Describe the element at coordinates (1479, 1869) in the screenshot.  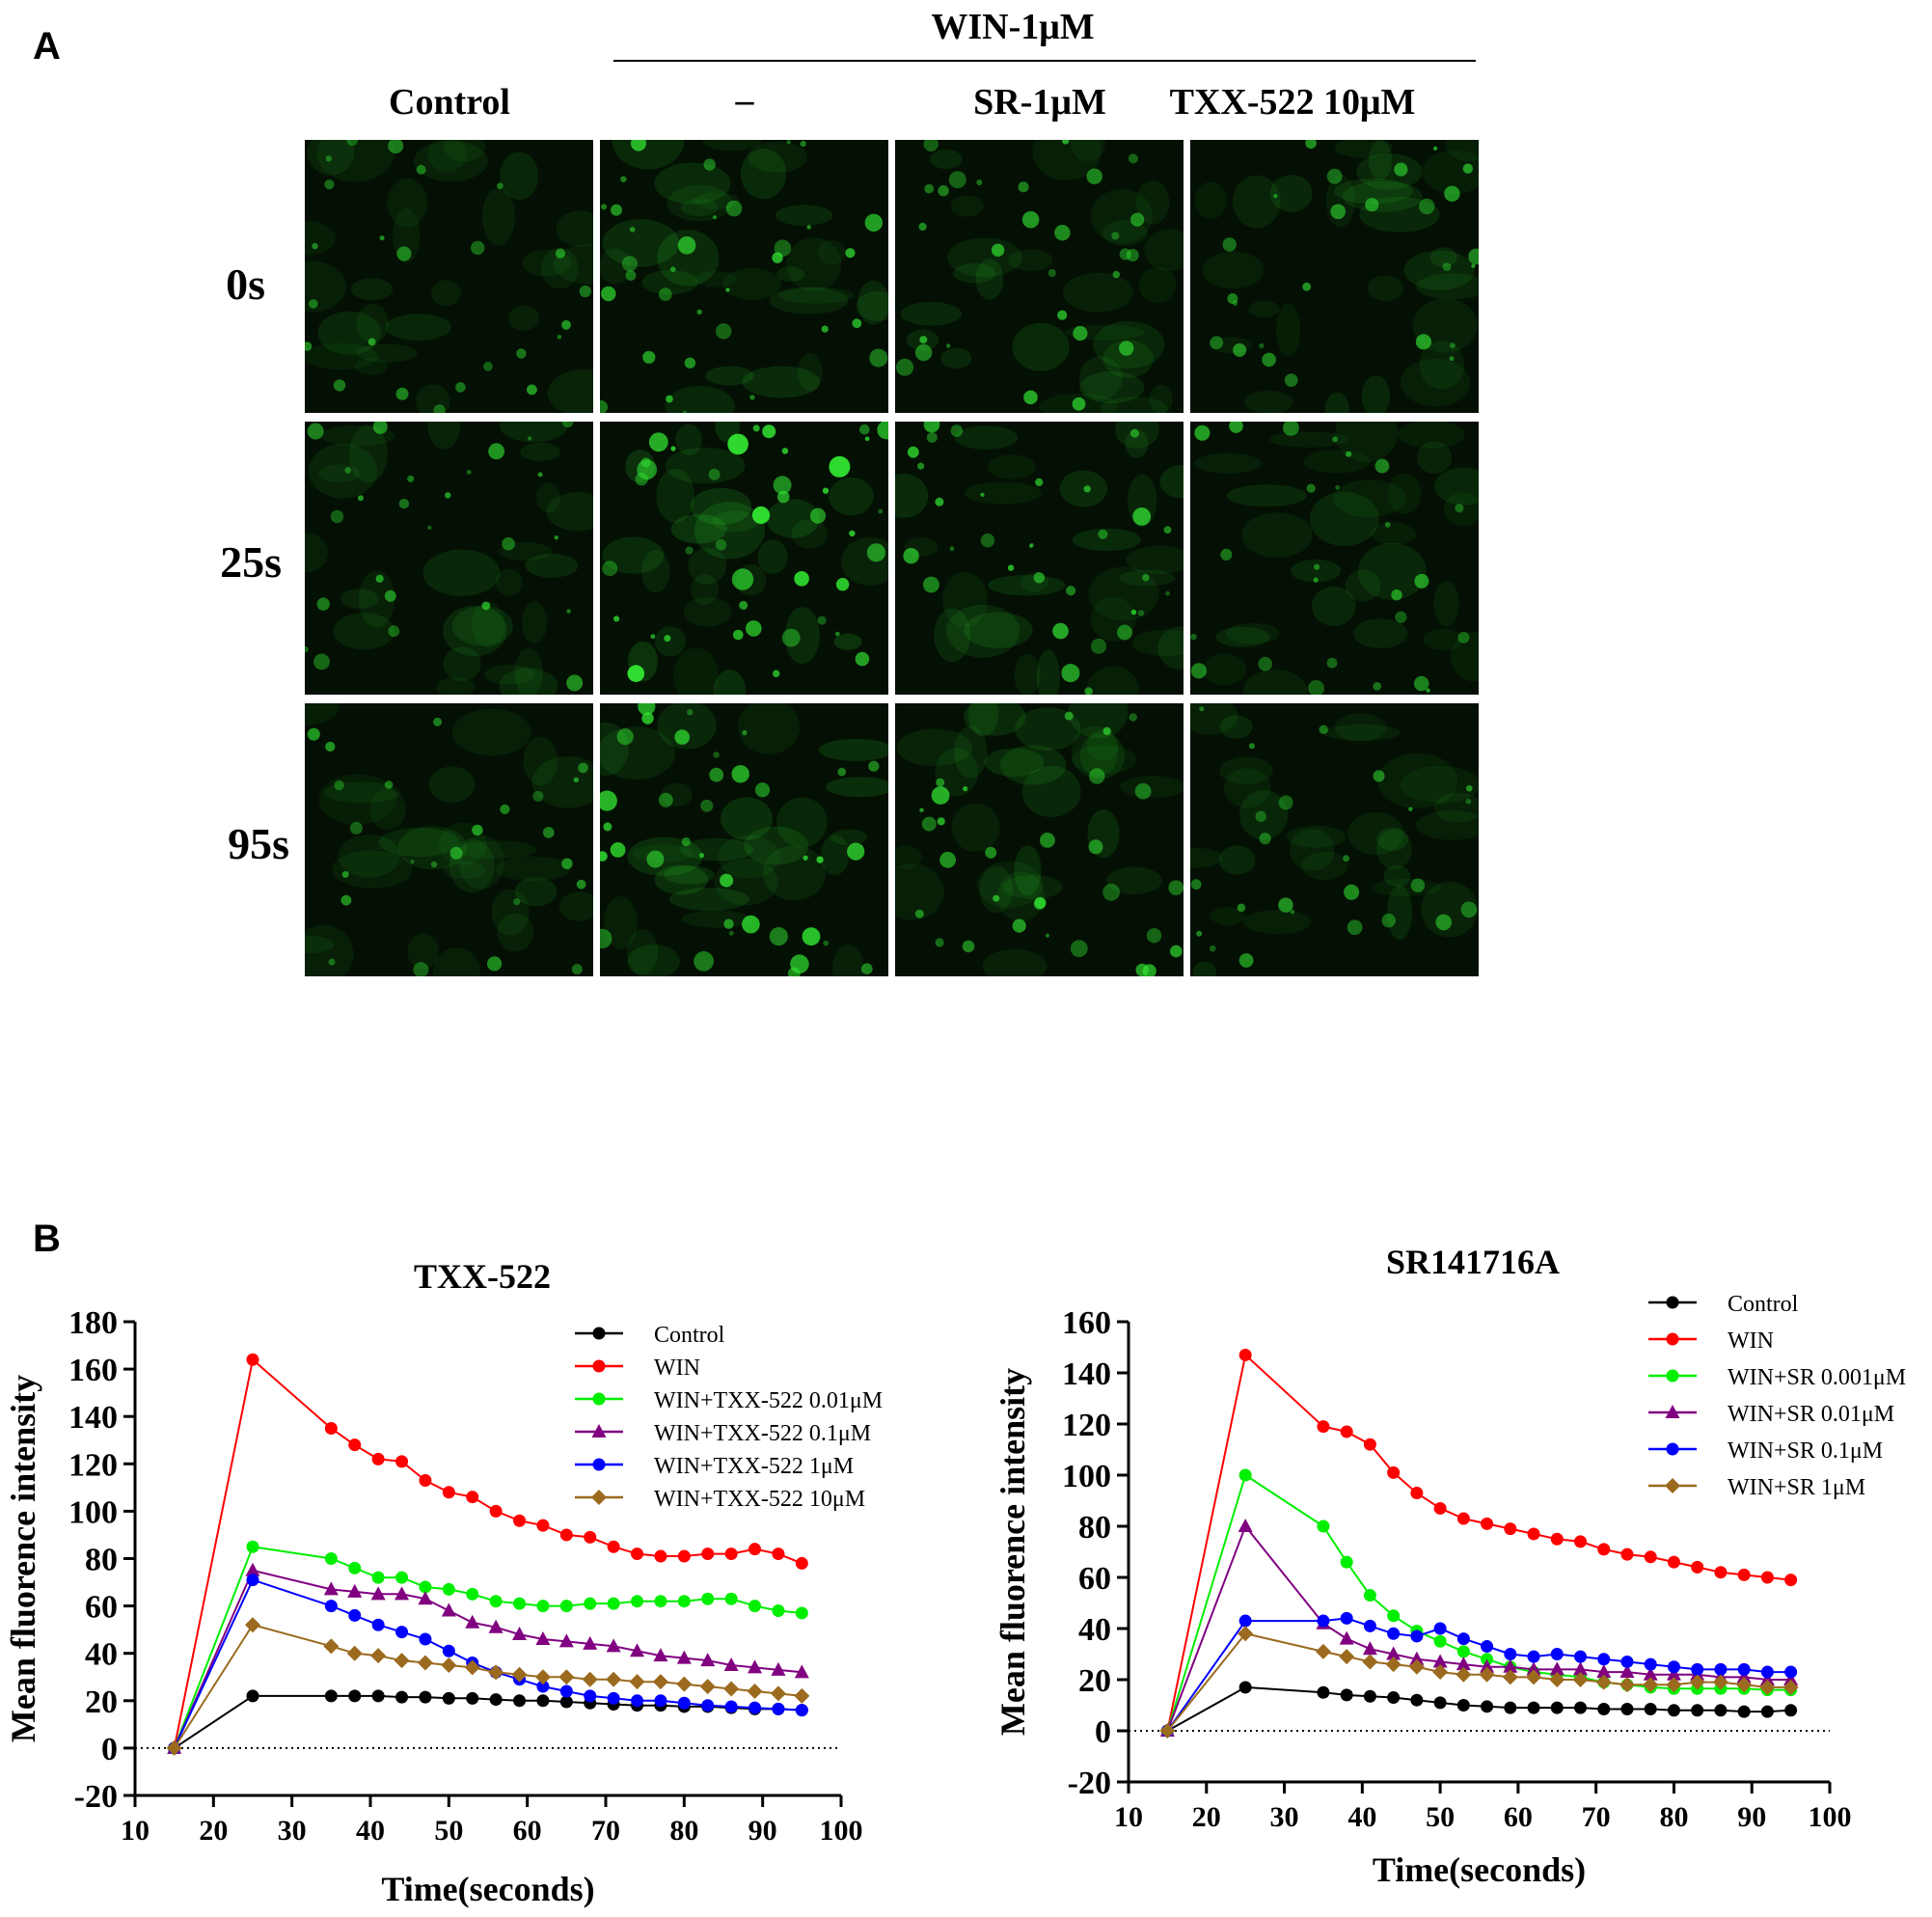
I see `x-axis-label: Time(seconds)` at that location.